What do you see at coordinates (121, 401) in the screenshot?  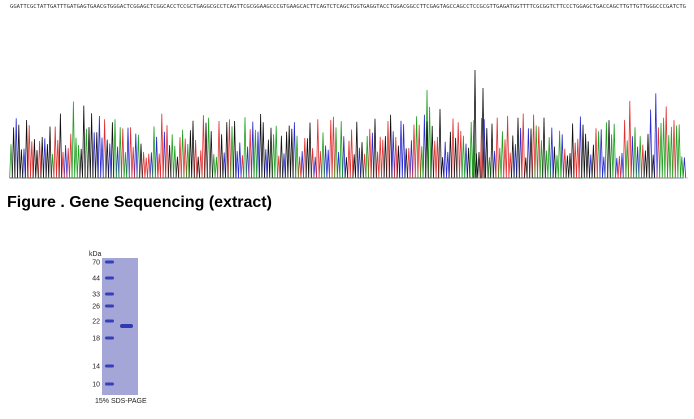 I see `gel-label: 15% SDS-PAGE` at bounding box center [121, 401].